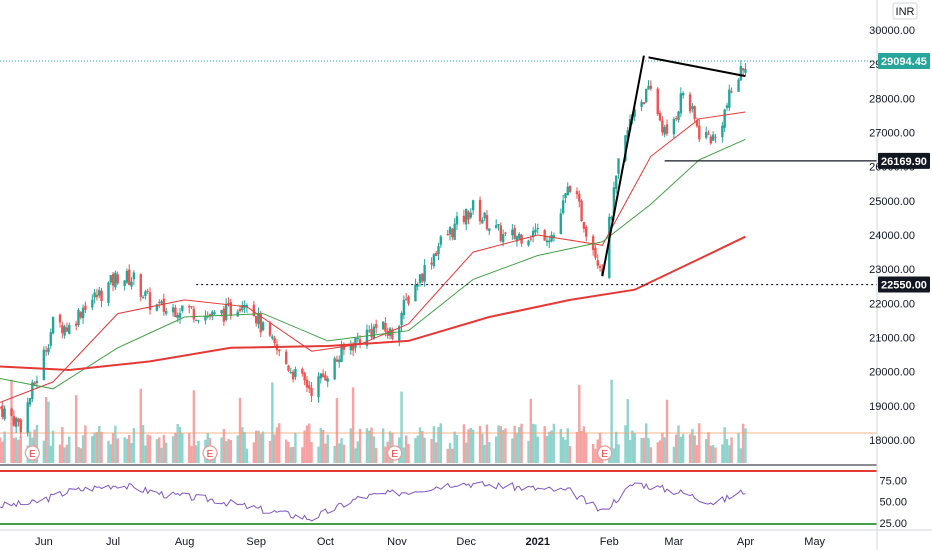 Image resolution: width=932 pixels, height=550 pixels. I want to click on time-tick-label: Apr, so click(745, 542).